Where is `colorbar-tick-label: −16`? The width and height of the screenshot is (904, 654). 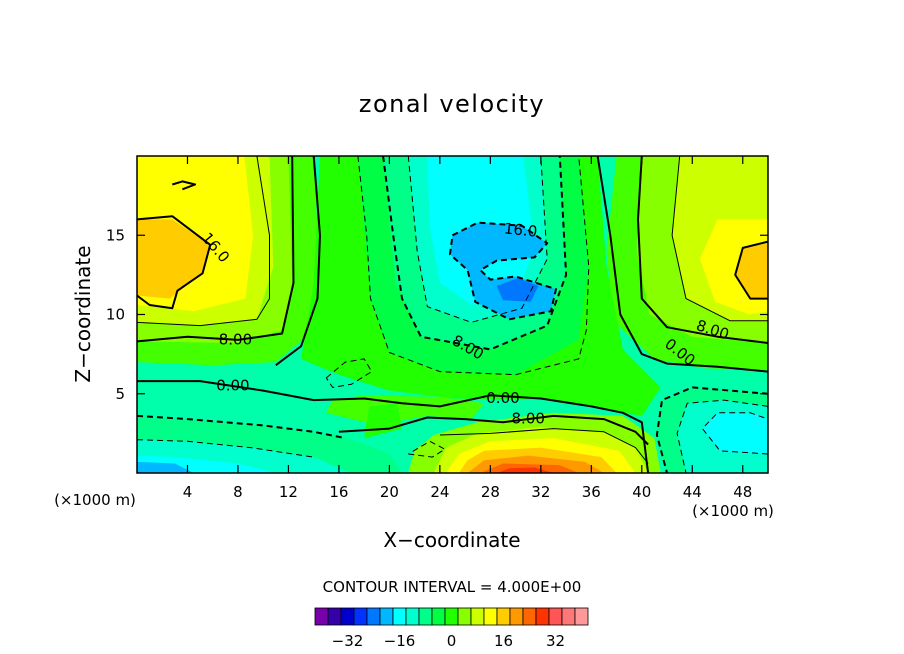 colorbar-tick-label: −16 is located at coordinates (400, 641).